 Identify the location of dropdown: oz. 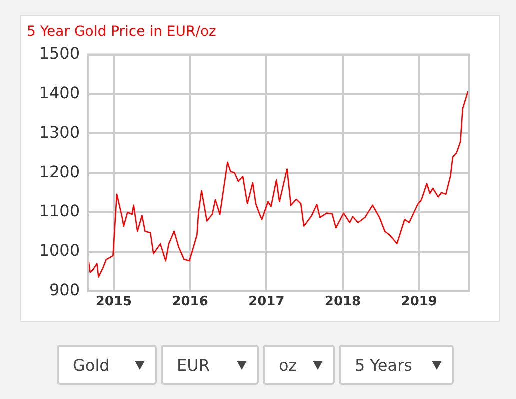
(299, 365).